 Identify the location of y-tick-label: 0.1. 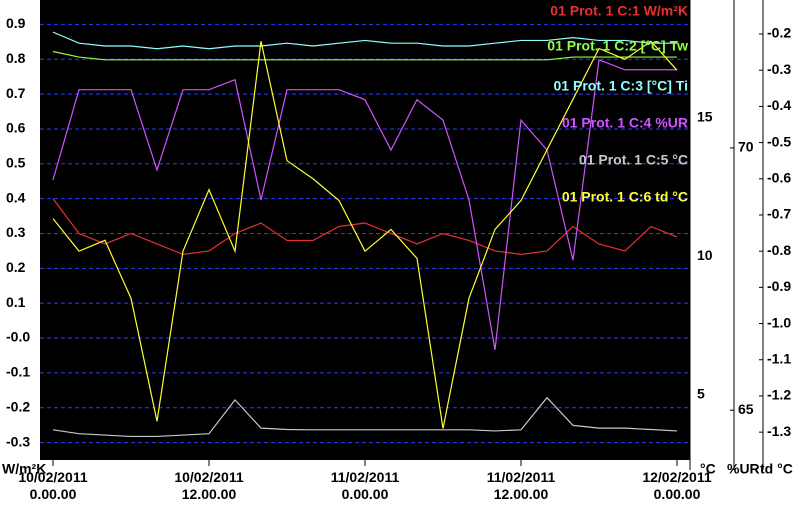
(16, 302).